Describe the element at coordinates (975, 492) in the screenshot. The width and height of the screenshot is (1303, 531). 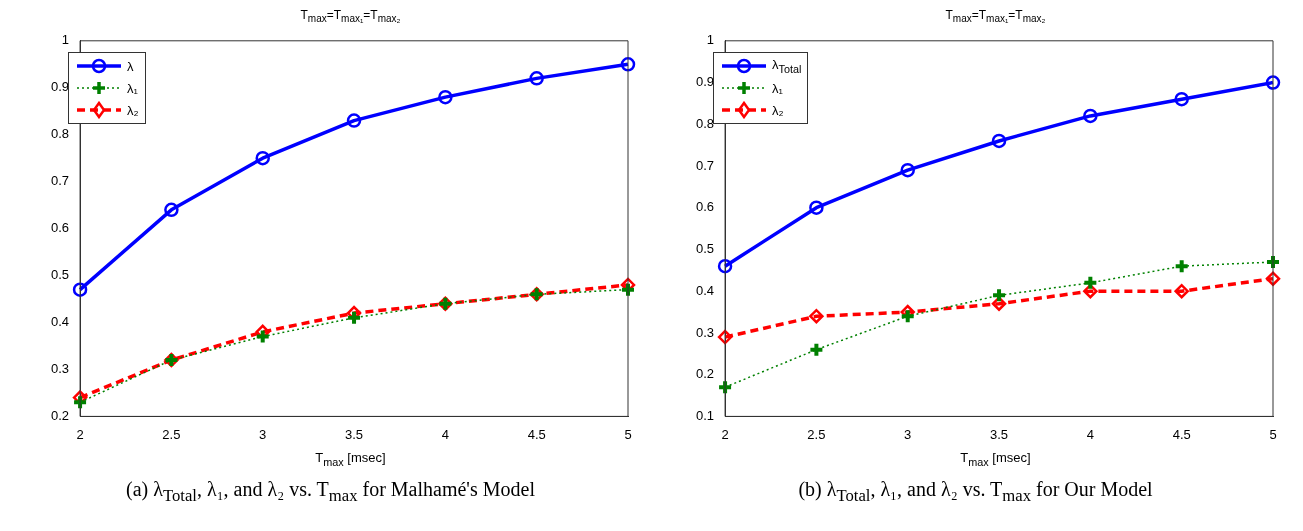
I see `text: (b) λ$_{Total}$, λ₁, and λ₂ vs. T$_{max}$ for Our Model` at that location.